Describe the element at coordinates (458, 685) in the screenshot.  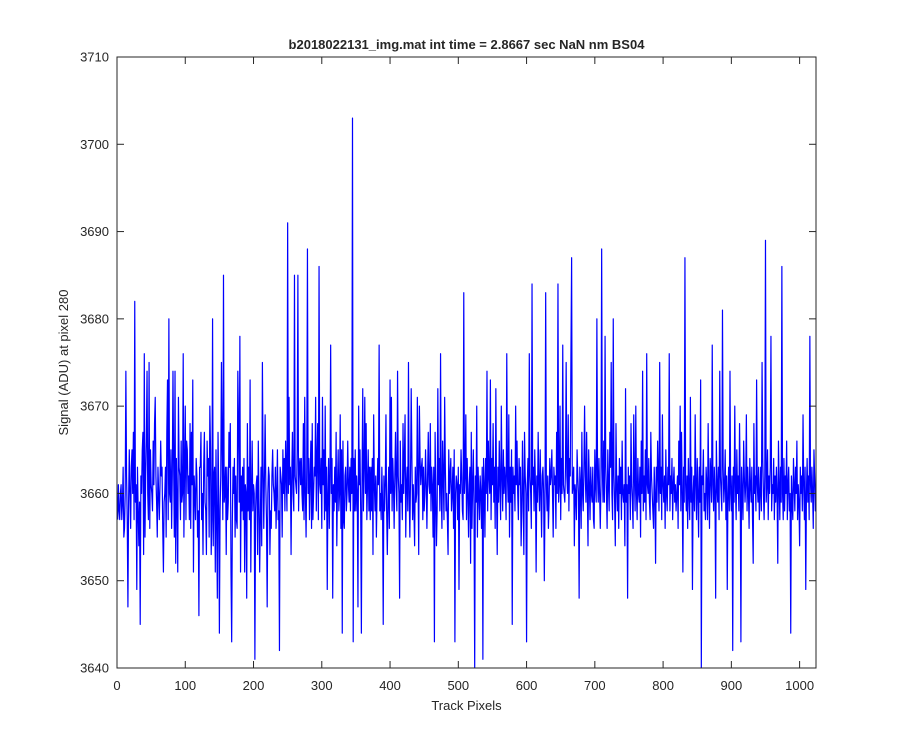
I see `x-tick-label: 500` at that location.